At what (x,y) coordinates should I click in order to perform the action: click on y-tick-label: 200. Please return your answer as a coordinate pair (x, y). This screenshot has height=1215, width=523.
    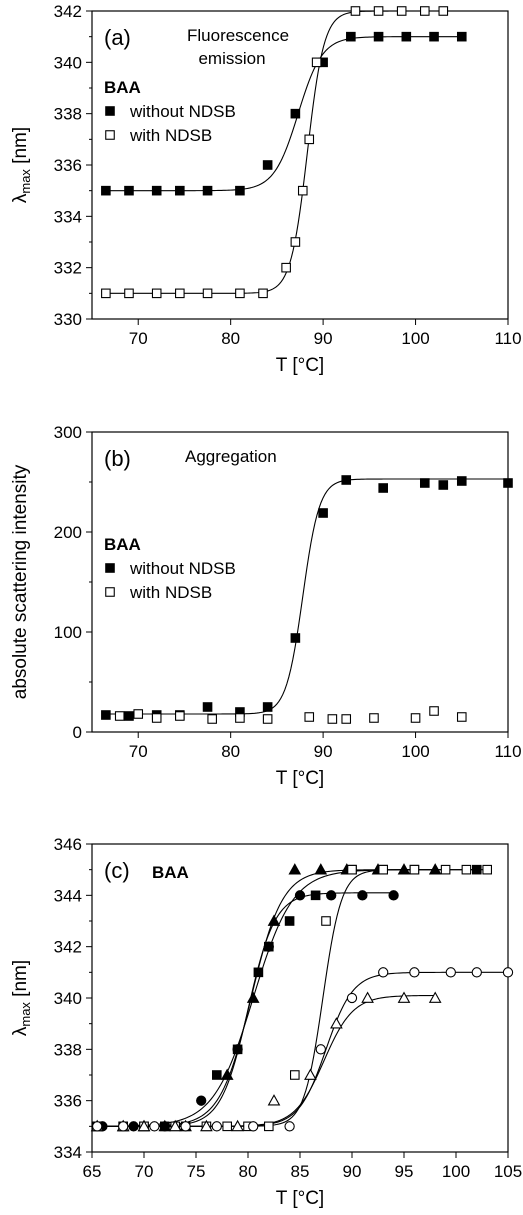
    Looking at the image, I should click on (68, 532).